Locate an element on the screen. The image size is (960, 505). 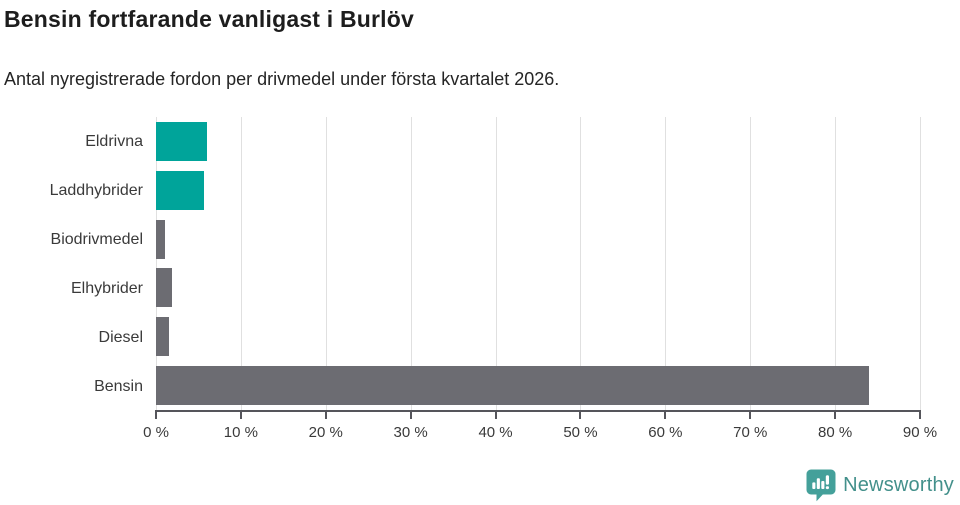
tick-label: 80 % is located at coordinates (835, 432).